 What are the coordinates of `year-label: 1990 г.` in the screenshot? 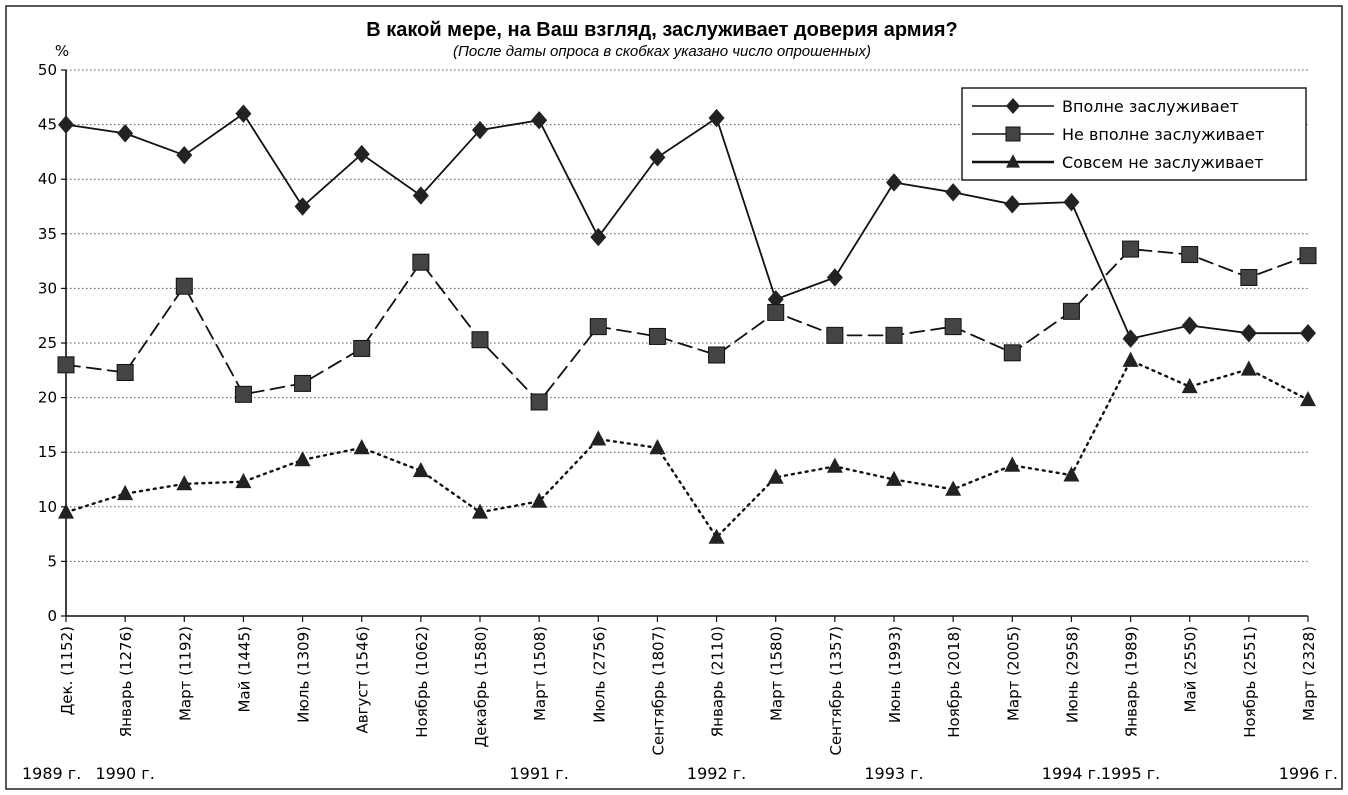 It's located at (124, 773).